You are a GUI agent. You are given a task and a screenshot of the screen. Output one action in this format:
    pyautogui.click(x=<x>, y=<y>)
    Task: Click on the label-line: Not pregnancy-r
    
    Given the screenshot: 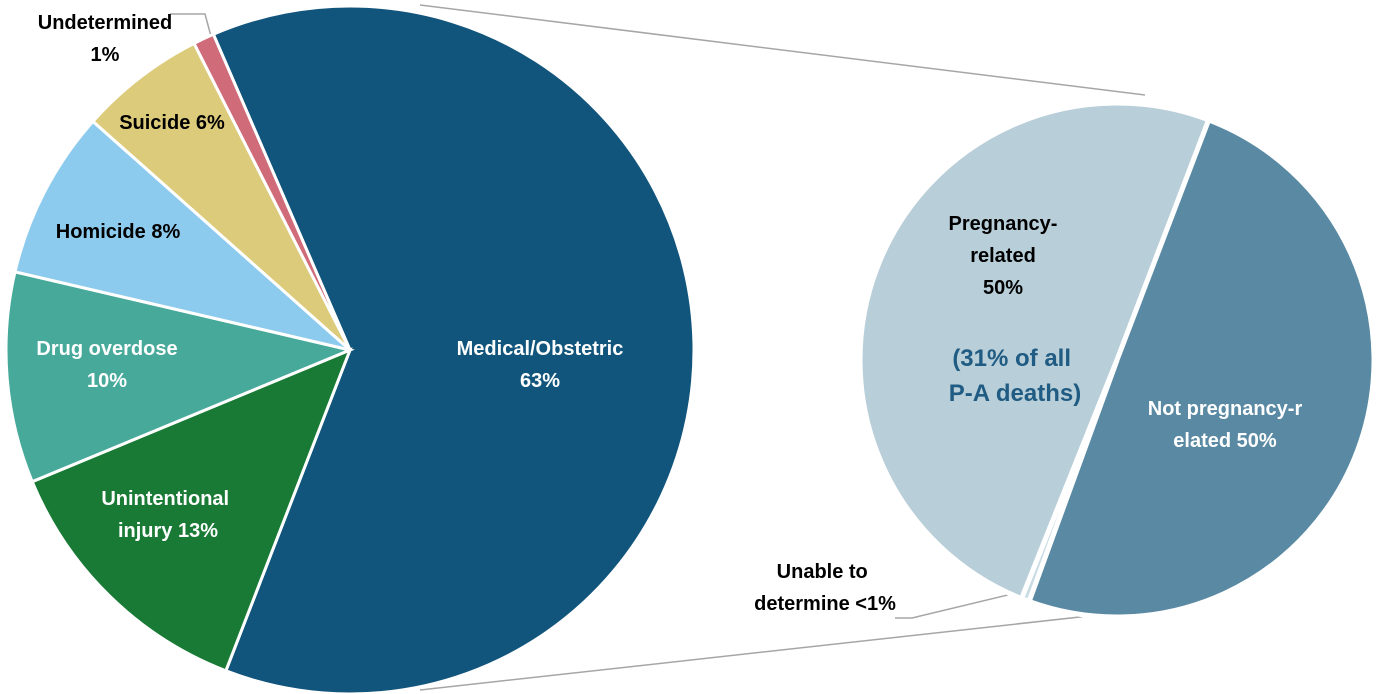 What is the action you would take?
    pyautogui.click(x=1225, y=409)
    